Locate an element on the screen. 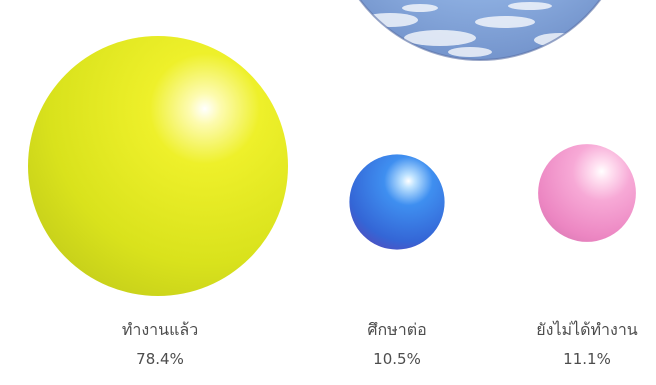 This screenshot has width=656, height=385. category-label-1: ศึกษาต่อ is located at coordinates (397, 329).